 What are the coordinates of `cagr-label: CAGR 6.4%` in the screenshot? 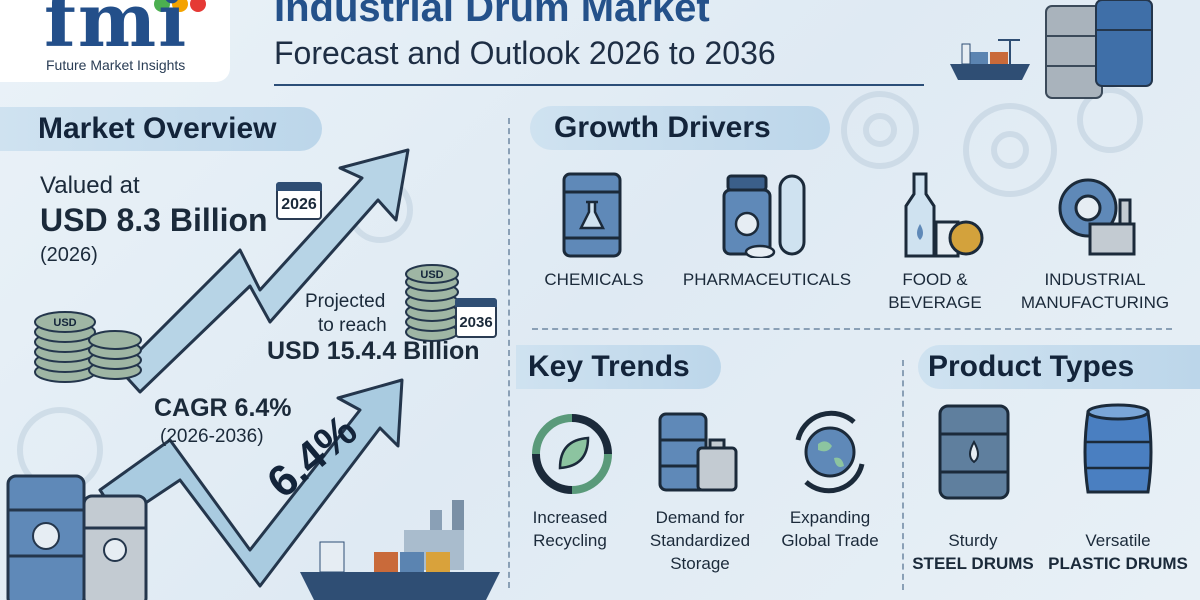 It's located at (223, 408).